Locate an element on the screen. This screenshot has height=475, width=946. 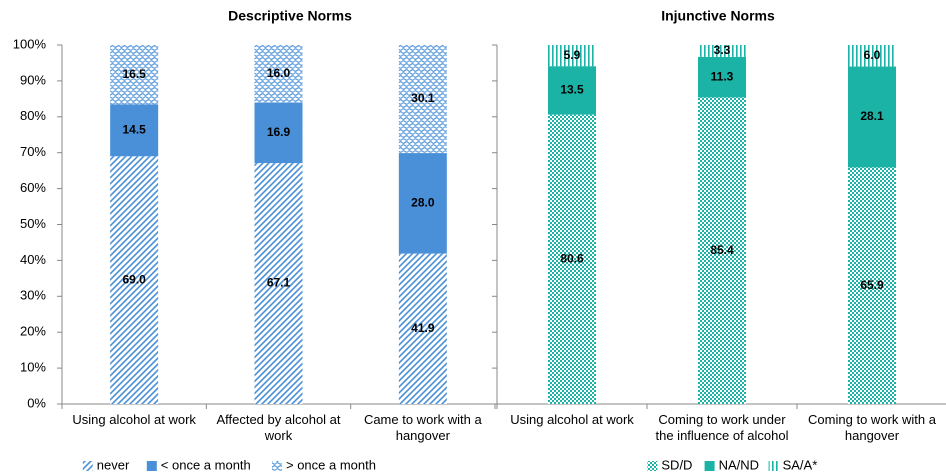
data-label: 30.1 is located at coordinates (423, 98).